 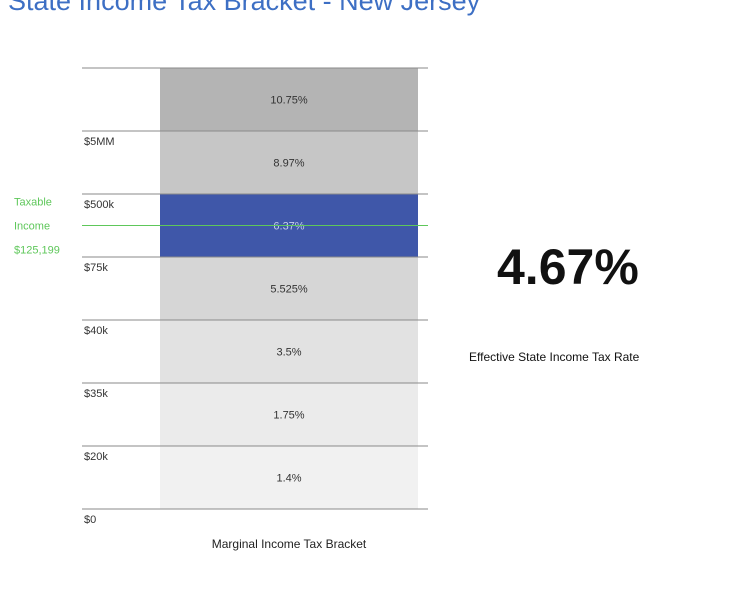 What do you see at coordinates (554, 357) in the screenshot?
I see `effective-rate-label: Effective State Income Tax Rate` at bounding box center [554, 357].